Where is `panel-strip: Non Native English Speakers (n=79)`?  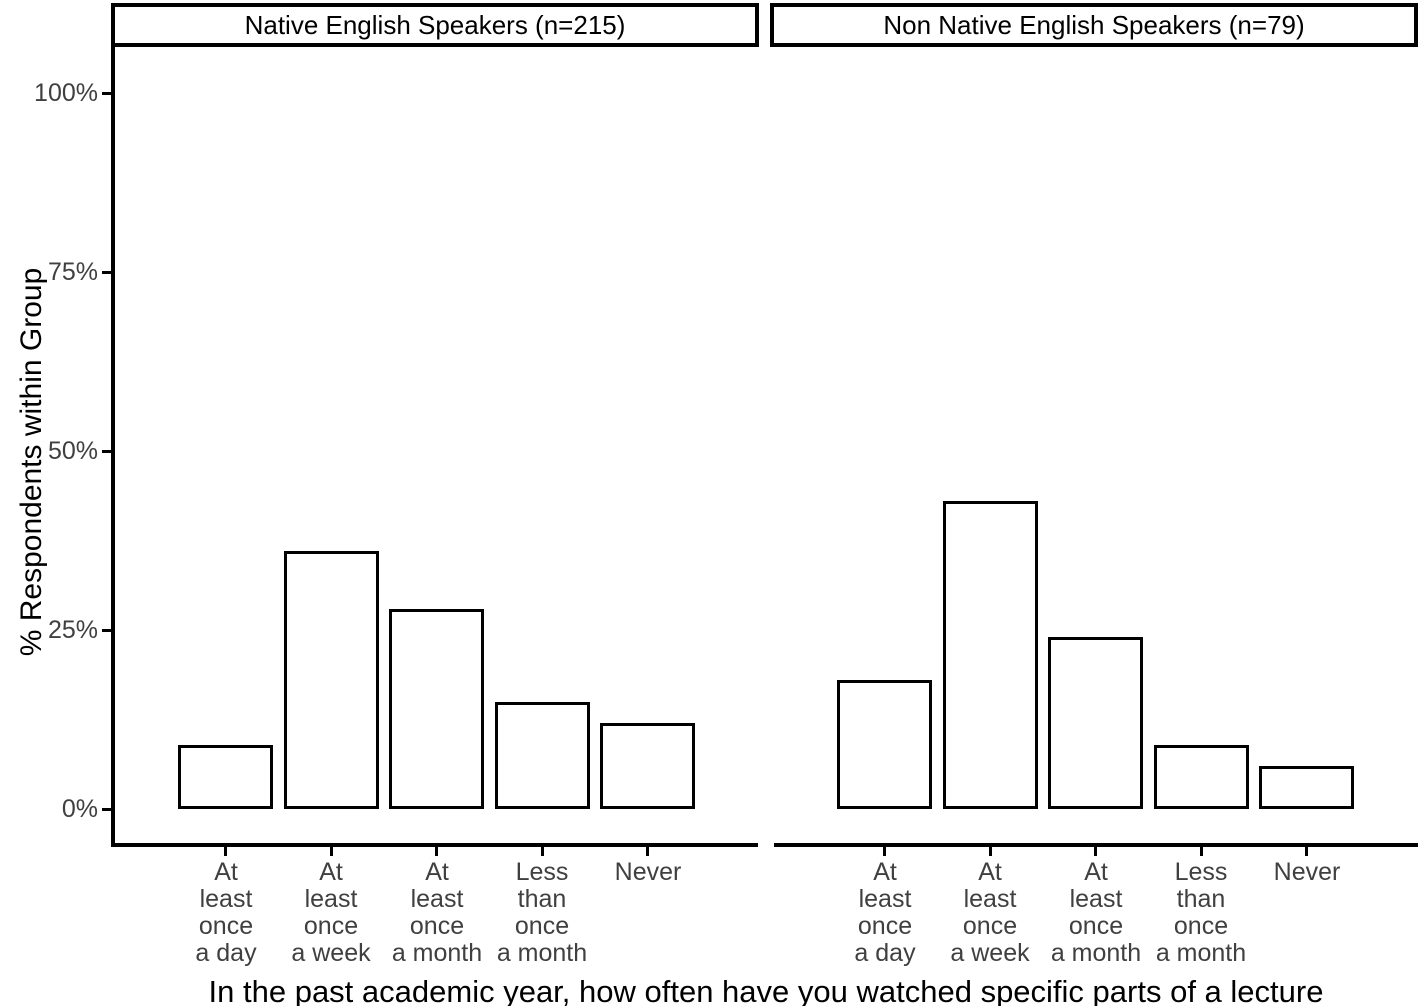
panel-strip: Non Native English Speakers (n=79) is located at coordinates (1094, 25).